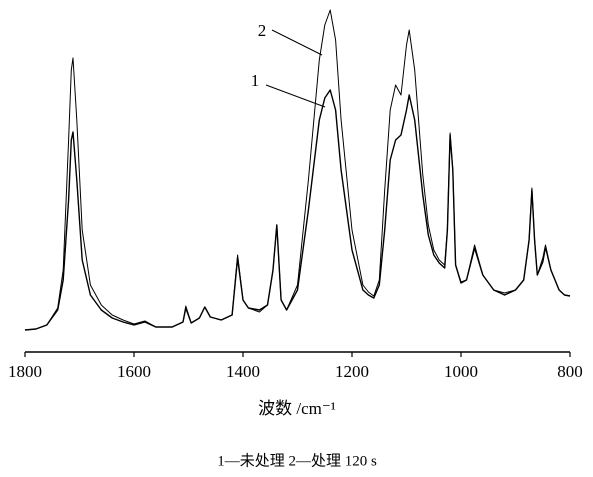 Image resolution: width=593 pixels, height=477 pixels. I want to click on series-label: 1, so click(255, 80).